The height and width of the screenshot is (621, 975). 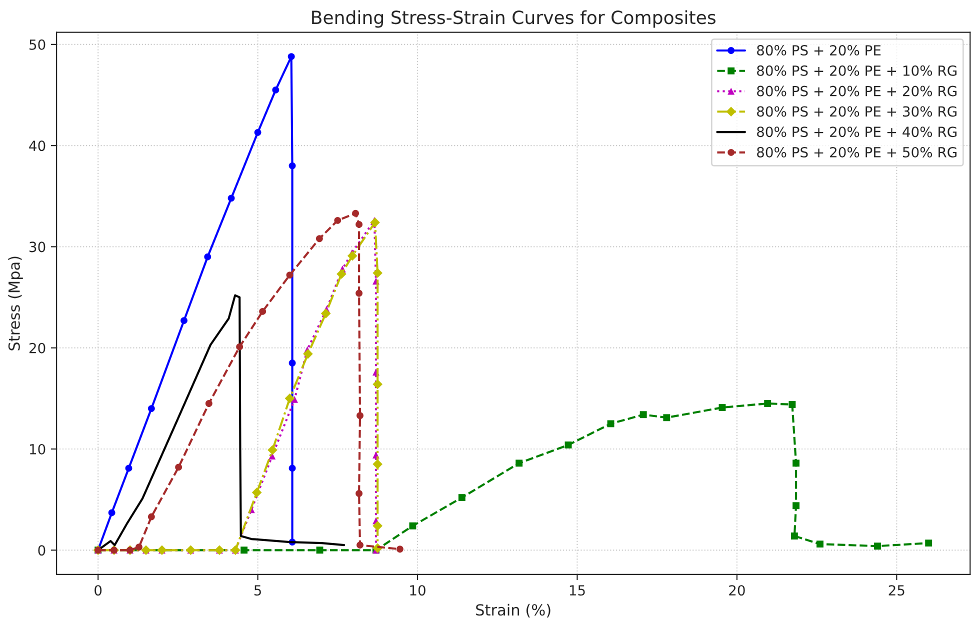 I want to click on x-tick-label: 10, so click(x=418, y=590).